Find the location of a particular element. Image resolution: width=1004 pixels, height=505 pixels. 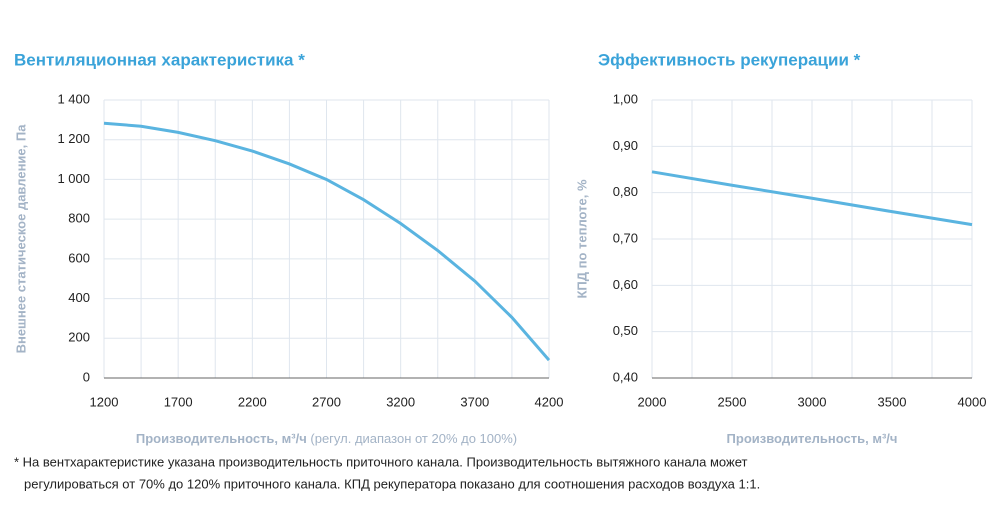

y-tick-label: 1 400 is located at coordinates (73, 98).